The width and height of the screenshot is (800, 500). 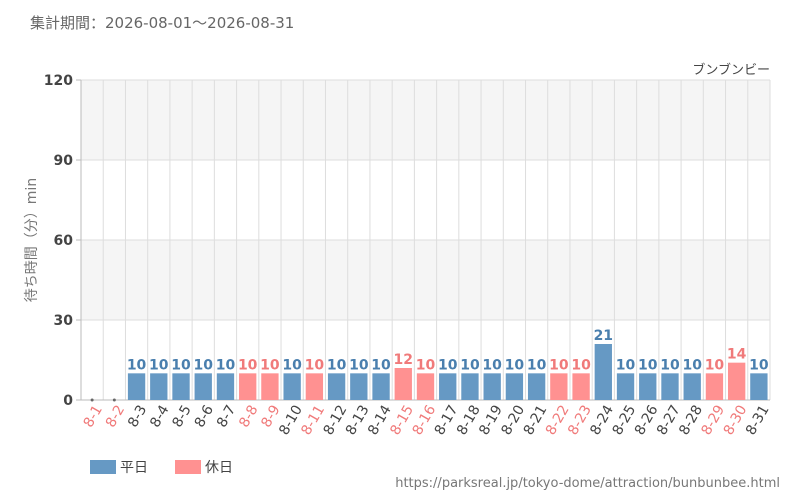 What do you see at coordinates (204, 416) in the screenshot?
I see `x-tick-label: 8-6` at bounding box center [204, 416].